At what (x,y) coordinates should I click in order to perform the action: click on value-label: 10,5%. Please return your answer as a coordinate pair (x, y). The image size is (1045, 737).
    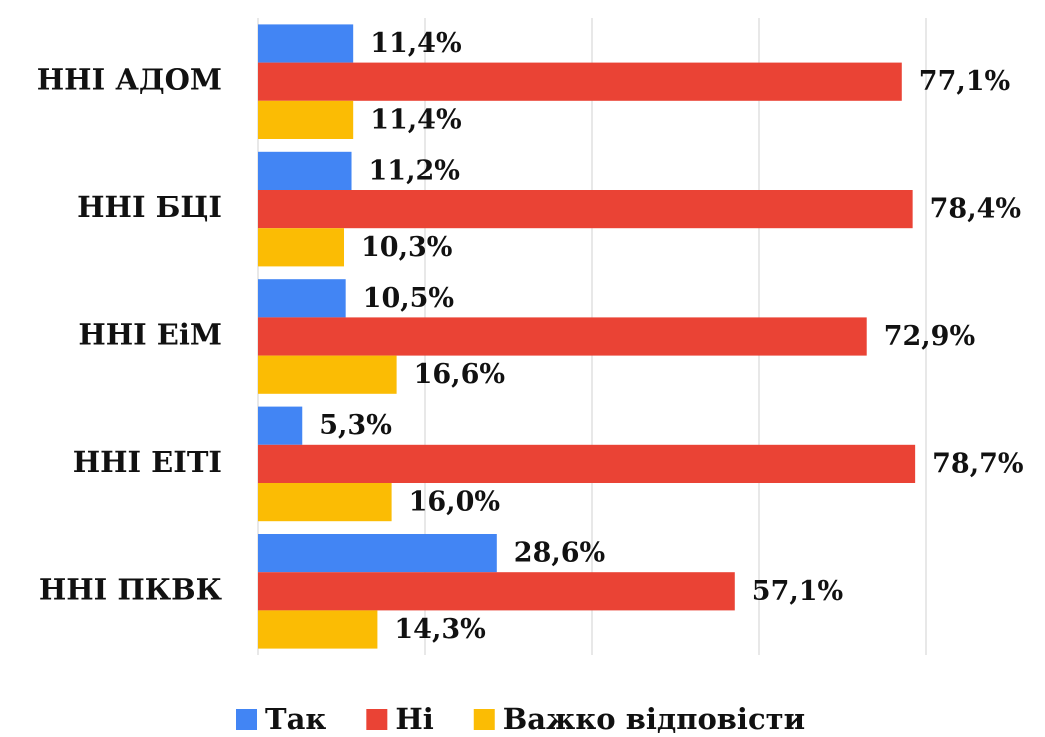
    Looking at the image, I should click on (408, 298).